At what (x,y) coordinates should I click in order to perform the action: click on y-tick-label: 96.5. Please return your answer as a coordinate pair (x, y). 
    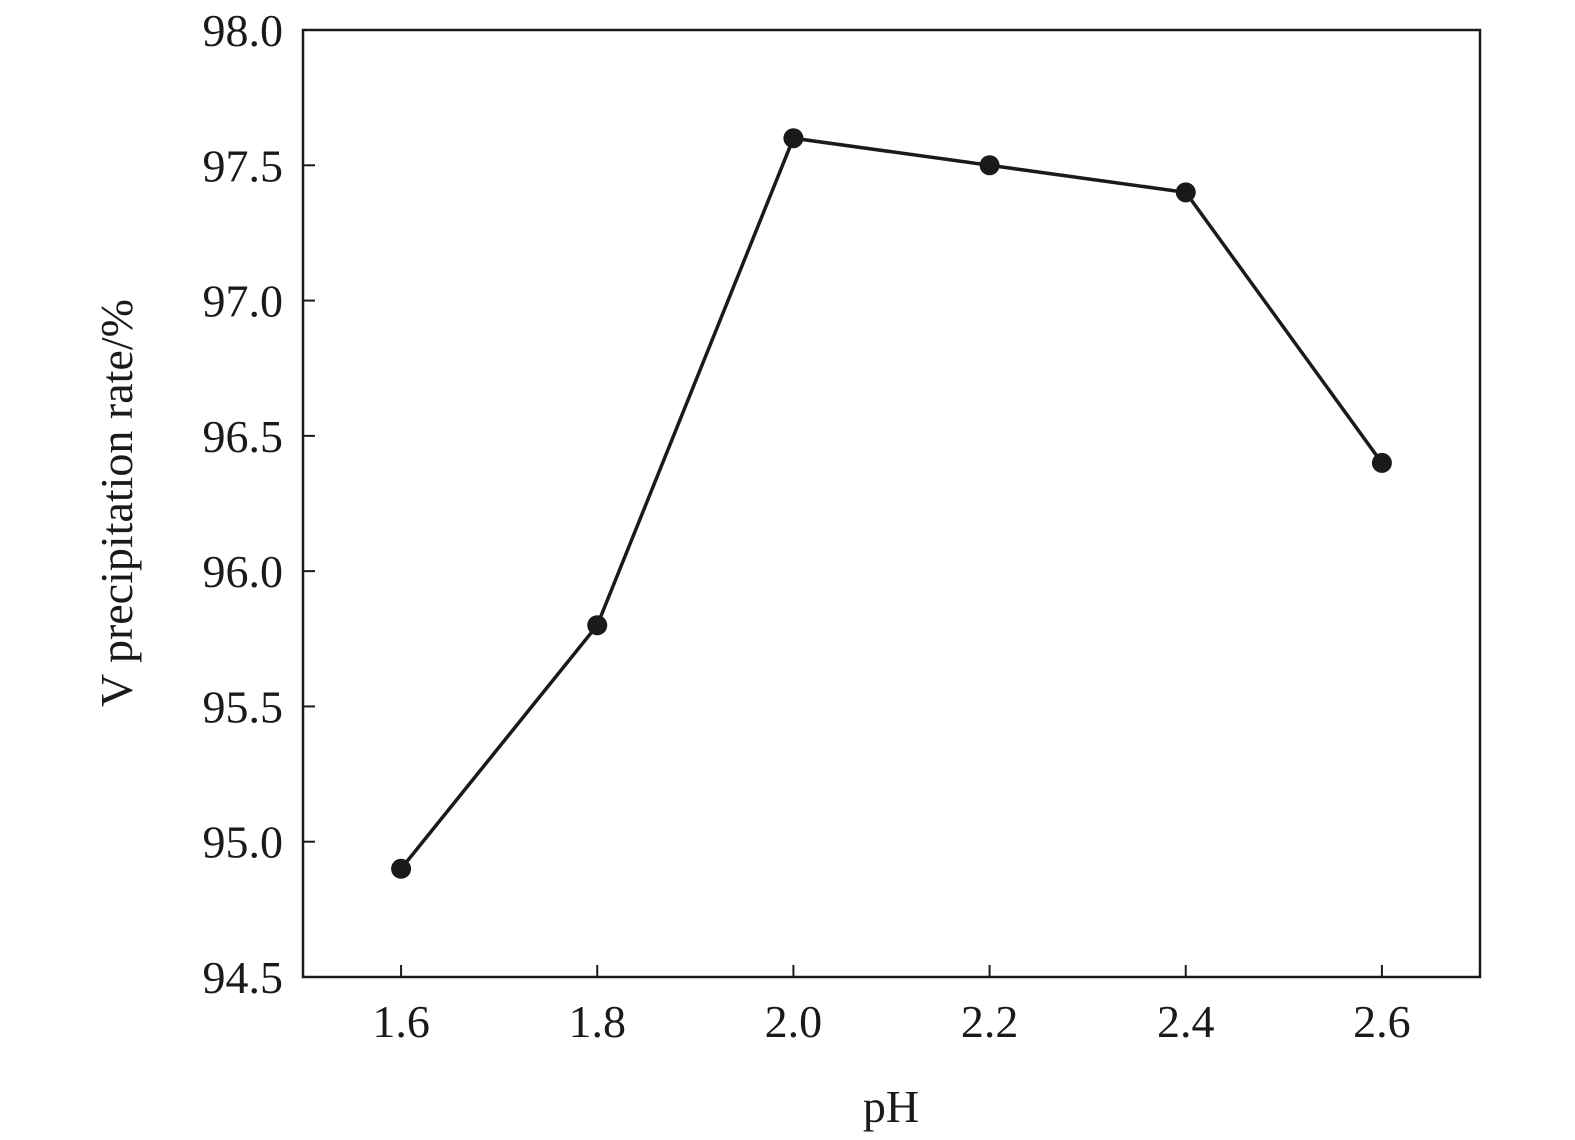
    Looking at the image, I should click on (243, 436).